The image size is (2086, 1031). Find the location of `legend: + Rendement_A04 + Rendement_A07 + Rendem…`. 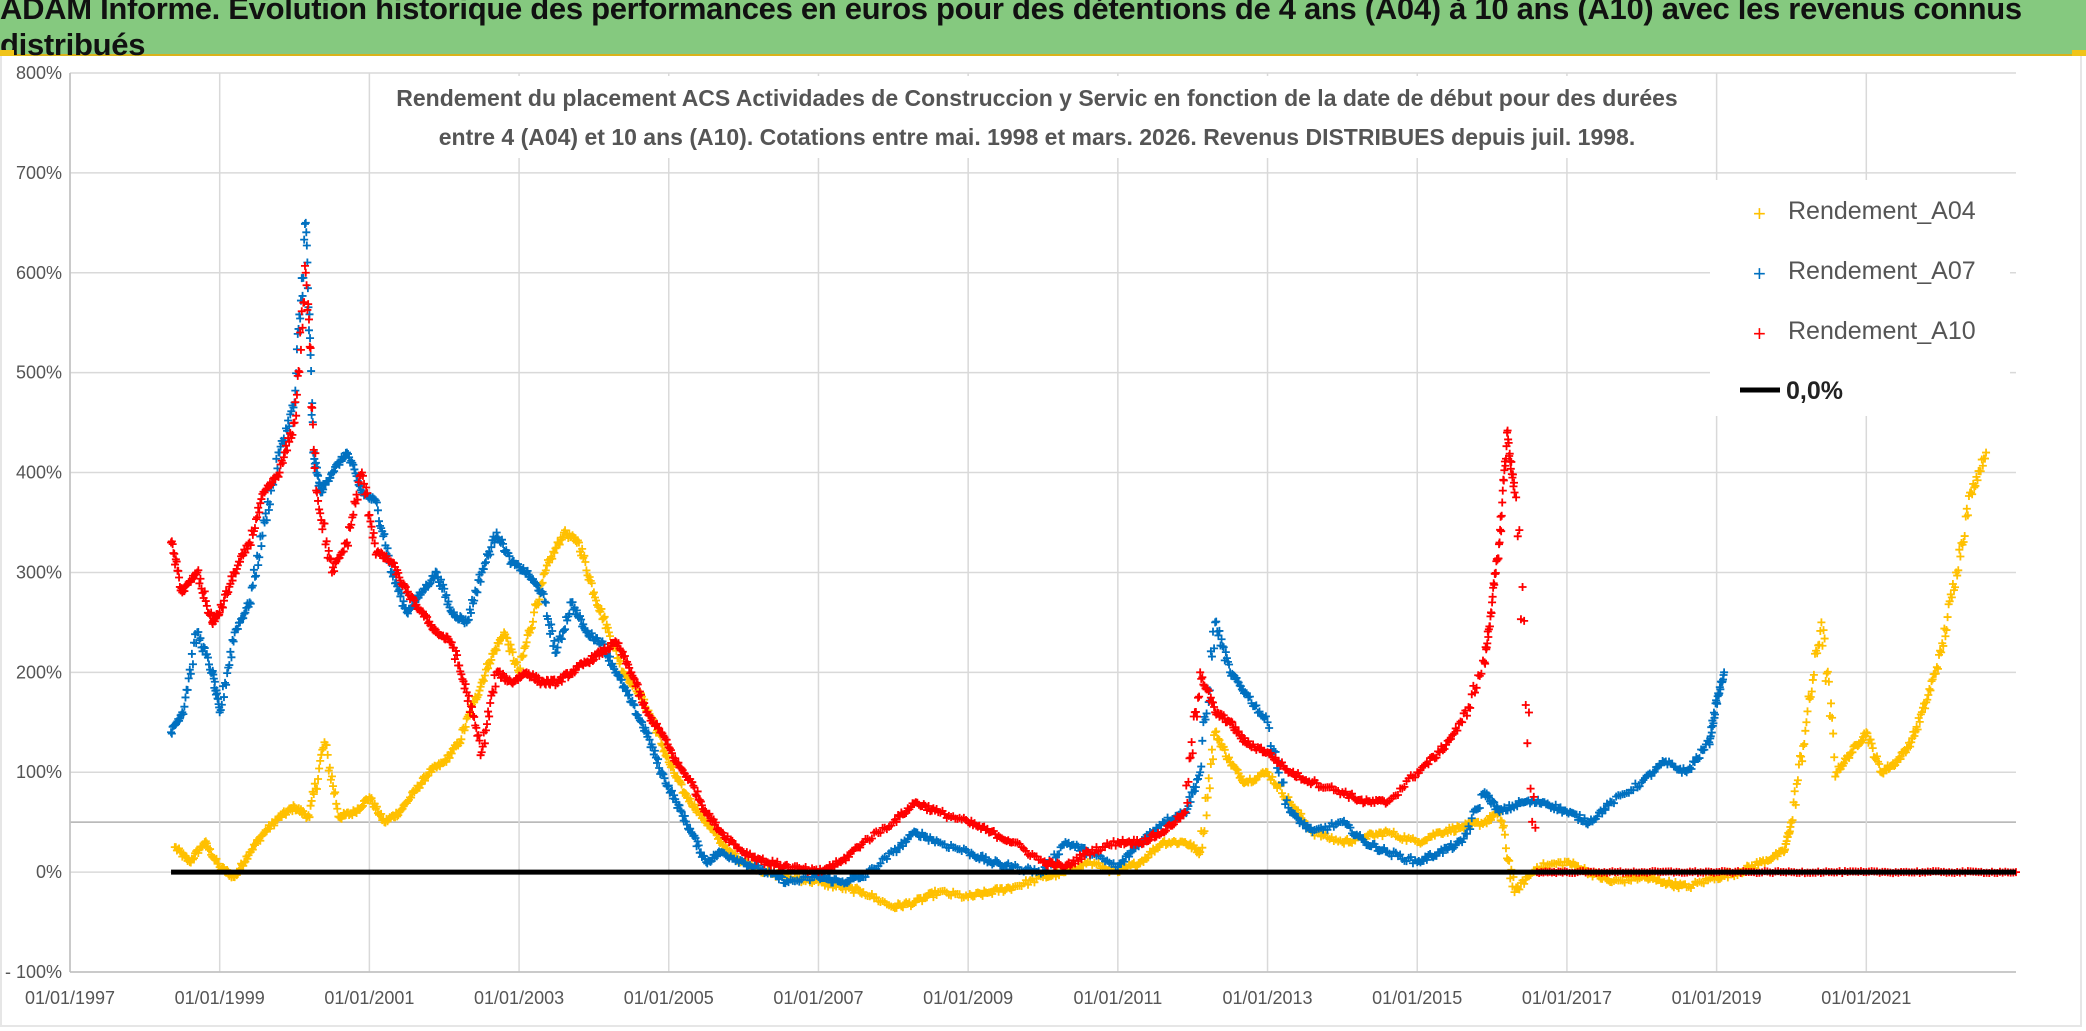

legend: + Rendement_A04 + Rendement_A07 + Rendem… is located at coordinates (1860, 298).